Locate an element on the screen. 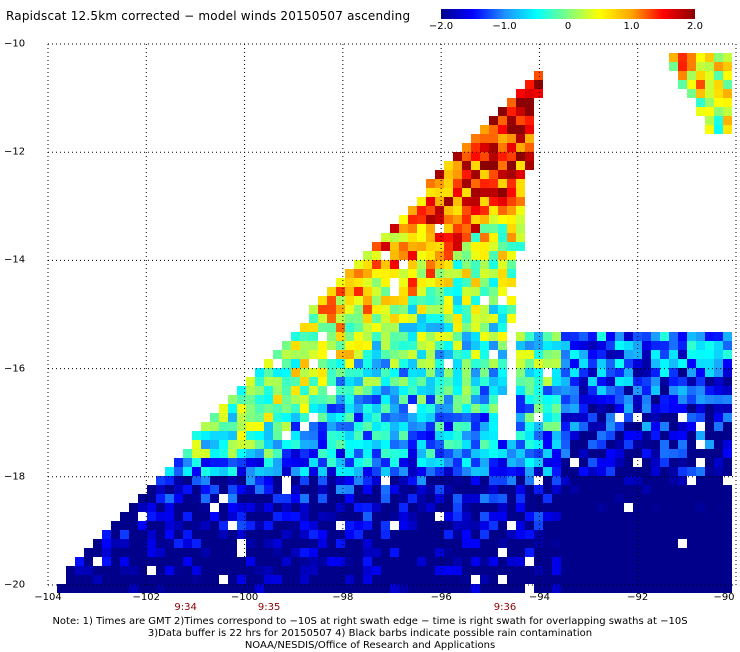 The image size is (740, 652). colorbar-tick-label: 0 is located at coordinates (568, 26).